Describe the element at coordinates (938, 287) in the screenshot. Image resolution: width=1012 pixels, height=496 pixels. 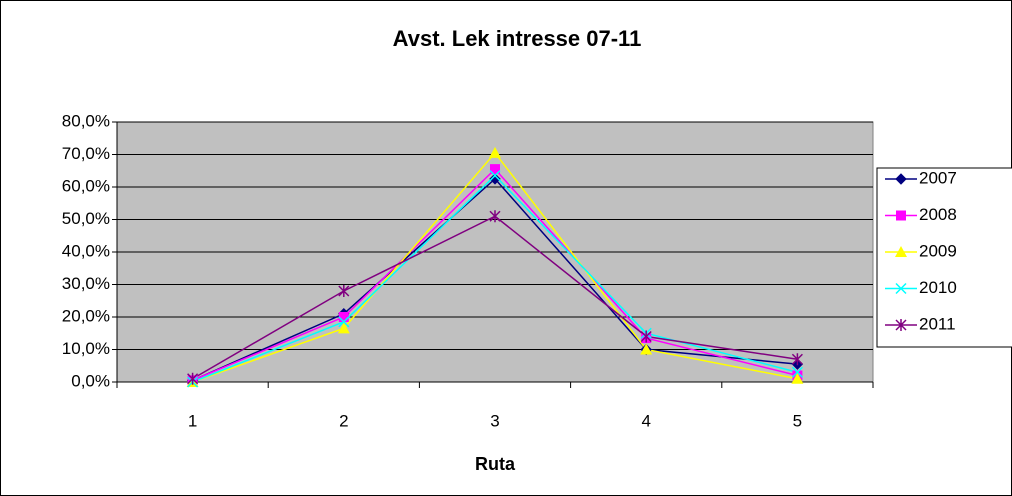
I see `legend-label: 2010` at that location.